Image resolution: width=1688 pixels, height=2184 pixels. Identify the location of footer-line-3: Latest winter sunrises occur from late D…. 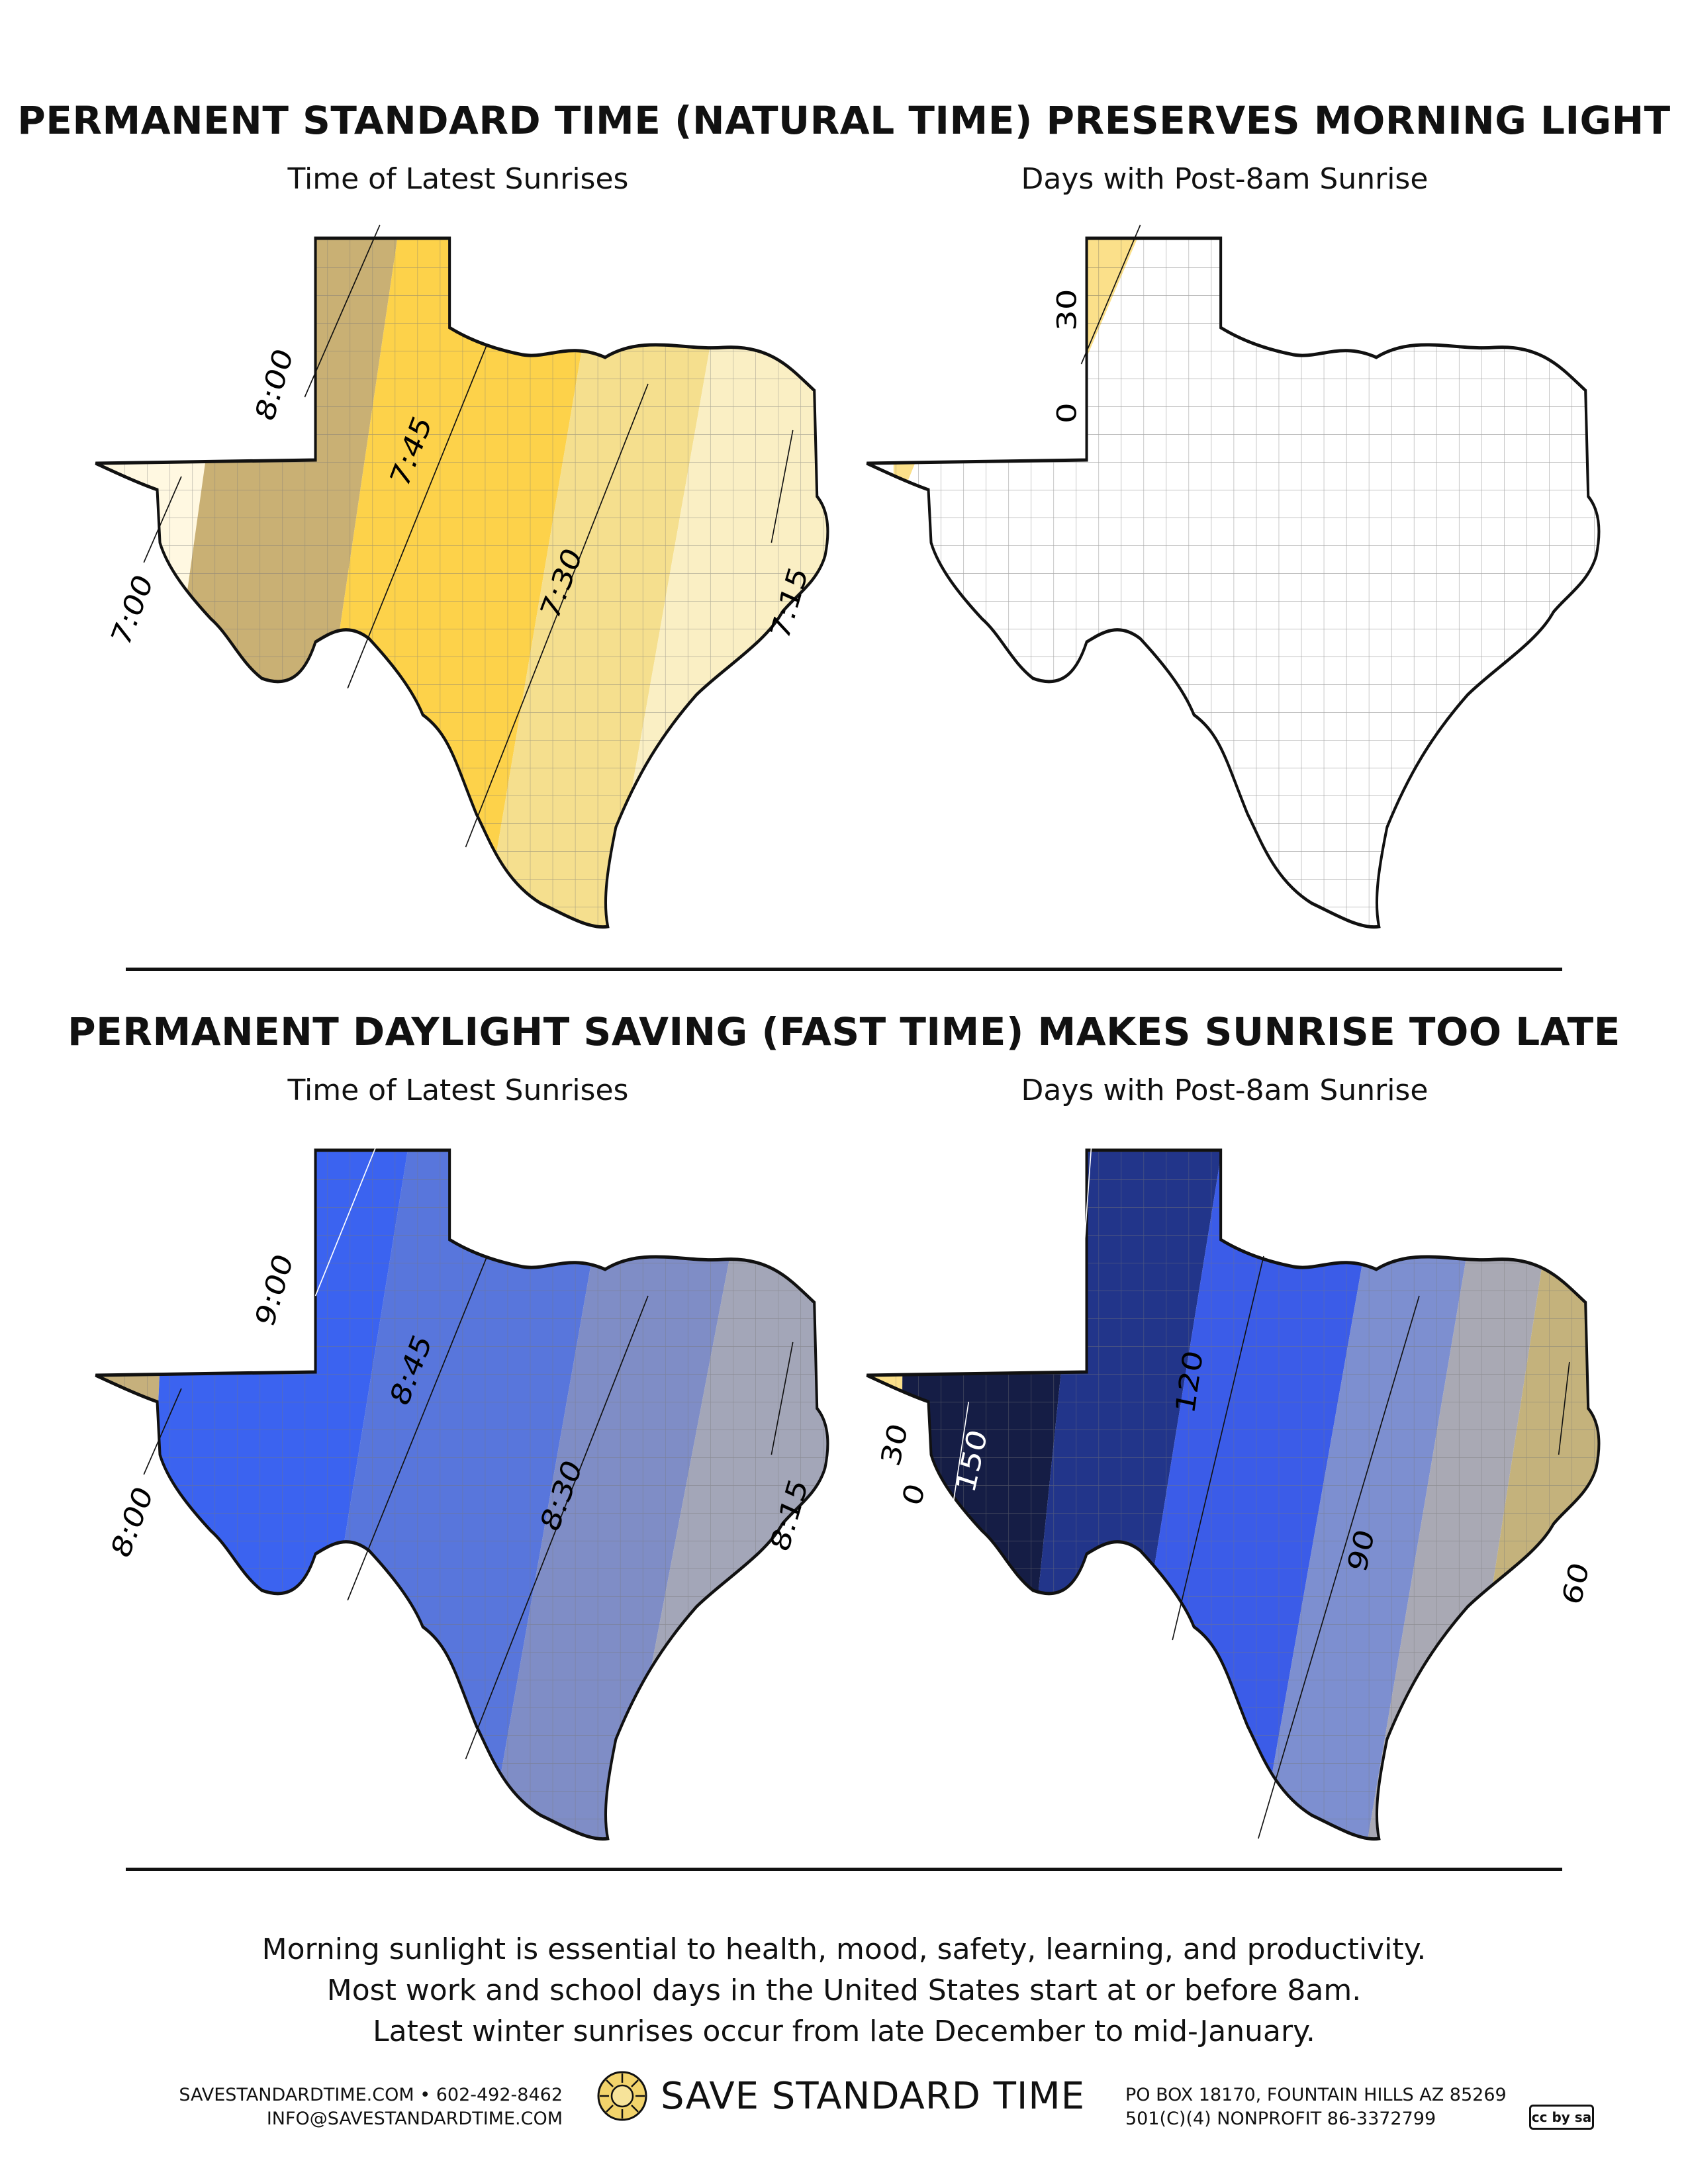
(844, 2031).